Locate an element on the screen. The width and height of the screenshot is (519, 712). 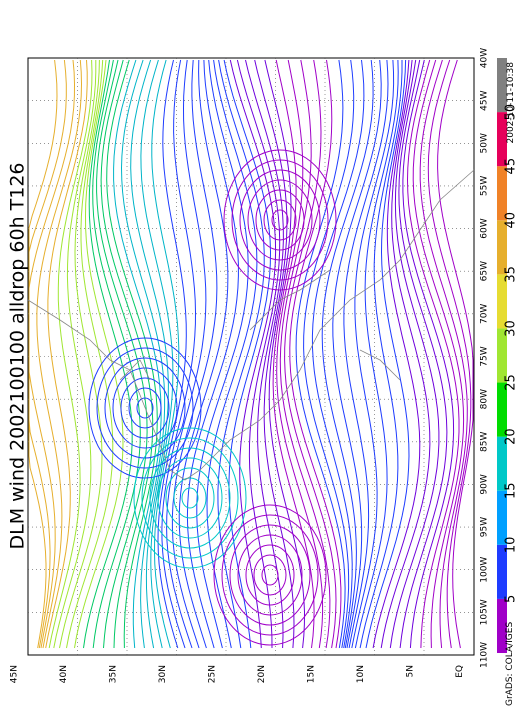
lon-label: 45W is located at coordinates (485, 100).